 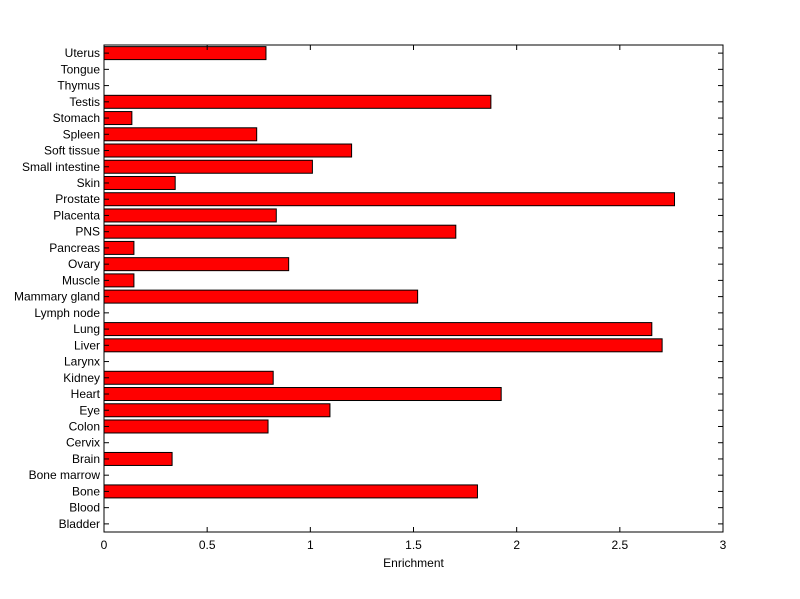 What do you see at coordinates (77, 199) in the screenshot?
I see `y-tick-label-prostate: Prostate` at bounding box center [77, 199].